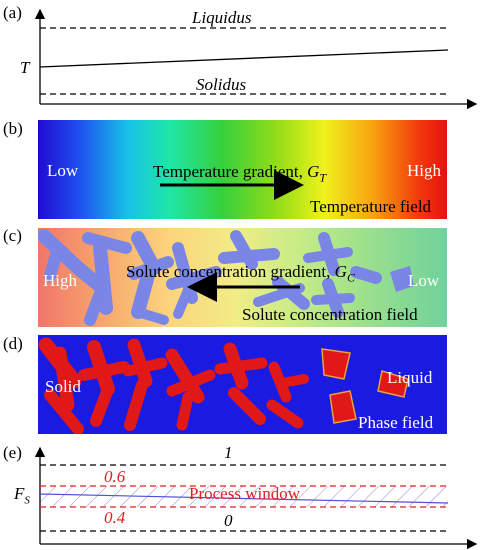 The height and width of the screenshot is (550, 484). I want to click on panel-b-high: High, so click(424, 170).